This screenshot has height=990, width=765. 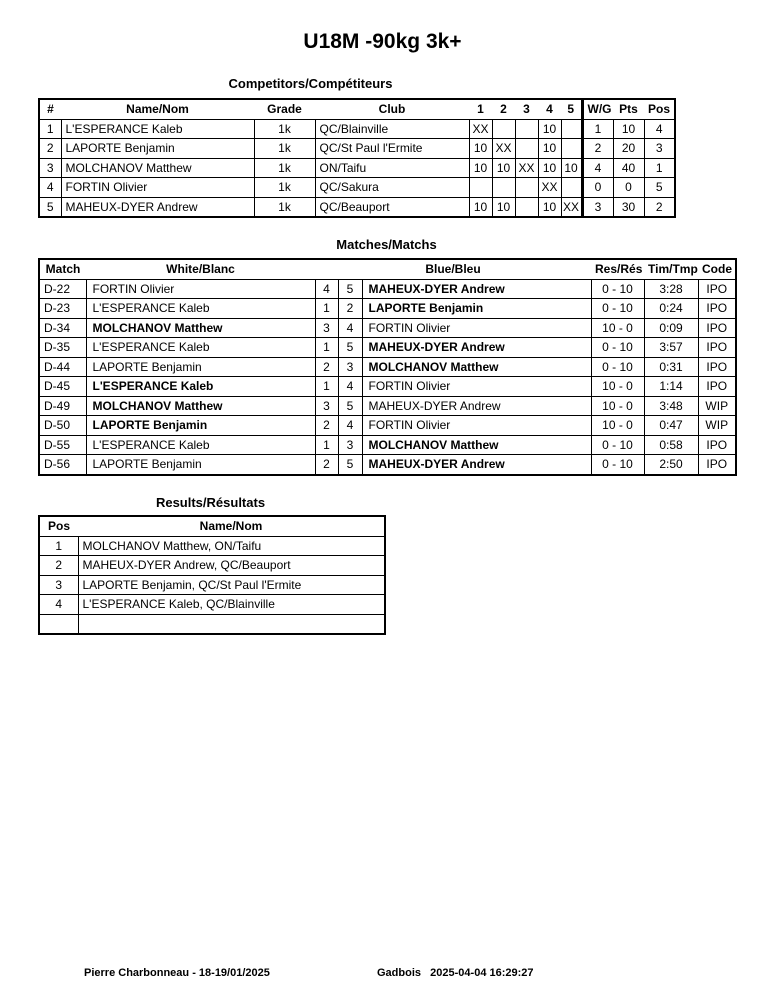 I want to click on result-row: 1 MOLCHANOV Matthew, ON/Taifu, so click(x=212, y=545).